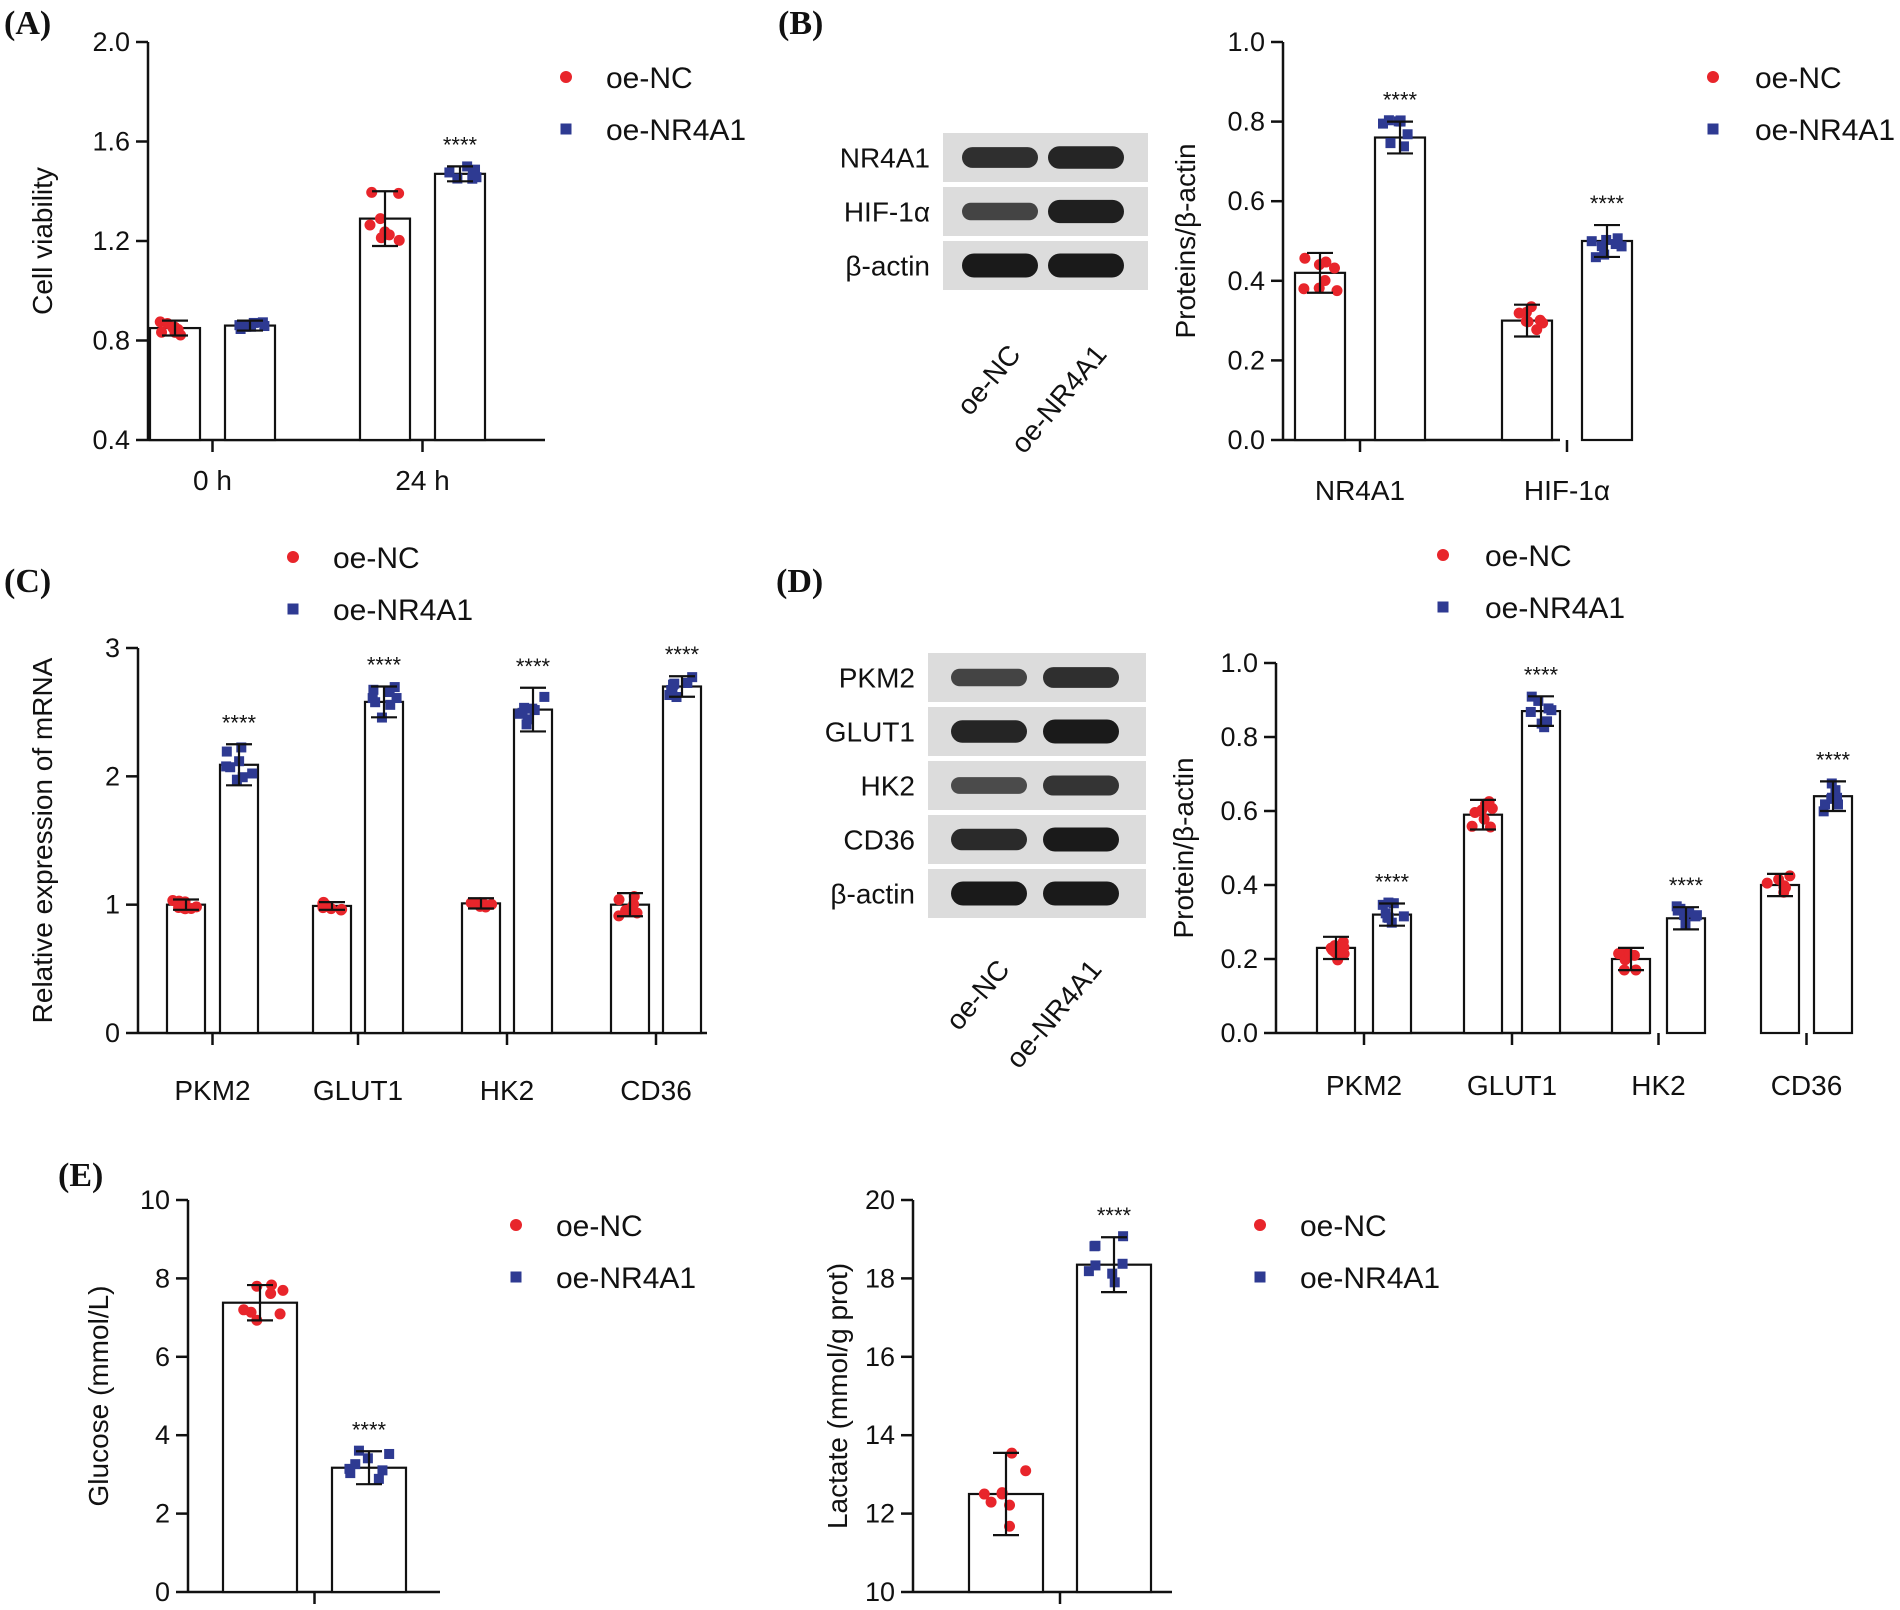 This screenshot has height=1610, width=1900. What do you see at coordinates (422, 480) in the screenshot?
I see `x-tick-label: 24 h` at bounding box center [422, 480].